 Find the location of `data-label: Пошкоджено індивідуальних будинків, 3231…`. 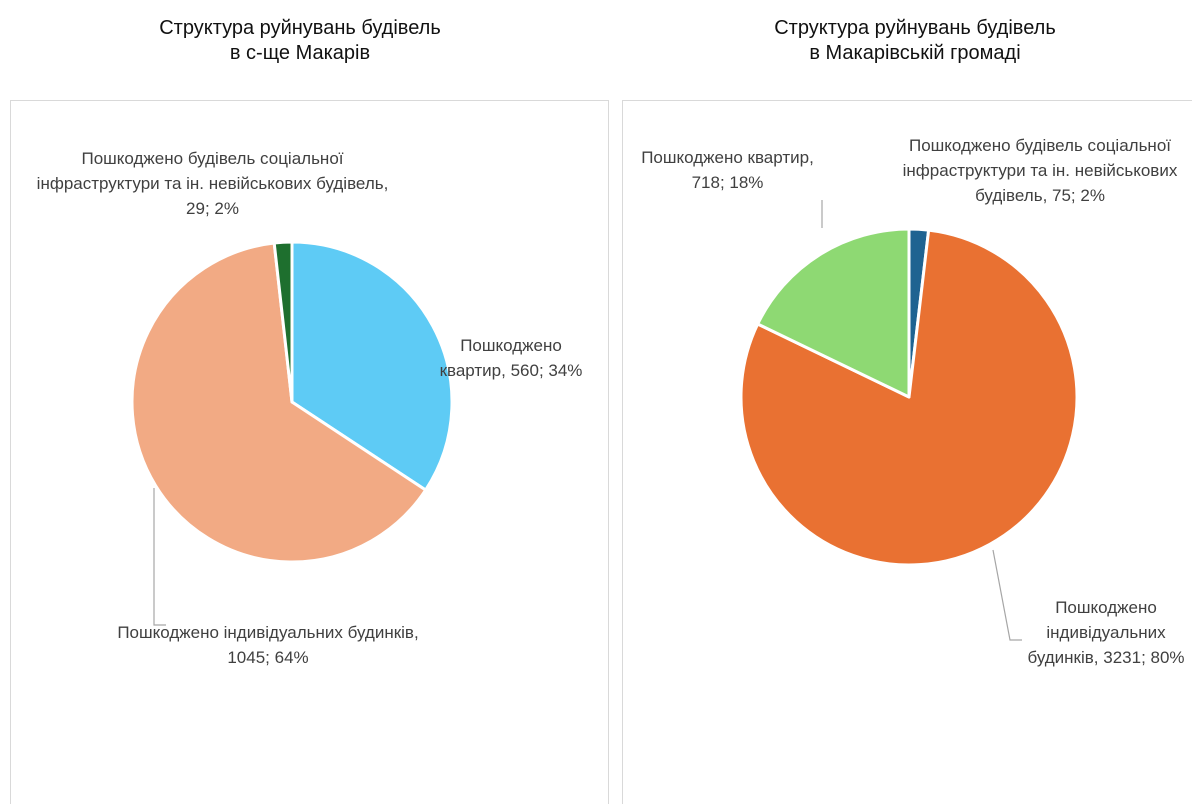

data-label: Пошкоджено індивідуальних будинків, 3231… is located at coordinates (1106, 632).